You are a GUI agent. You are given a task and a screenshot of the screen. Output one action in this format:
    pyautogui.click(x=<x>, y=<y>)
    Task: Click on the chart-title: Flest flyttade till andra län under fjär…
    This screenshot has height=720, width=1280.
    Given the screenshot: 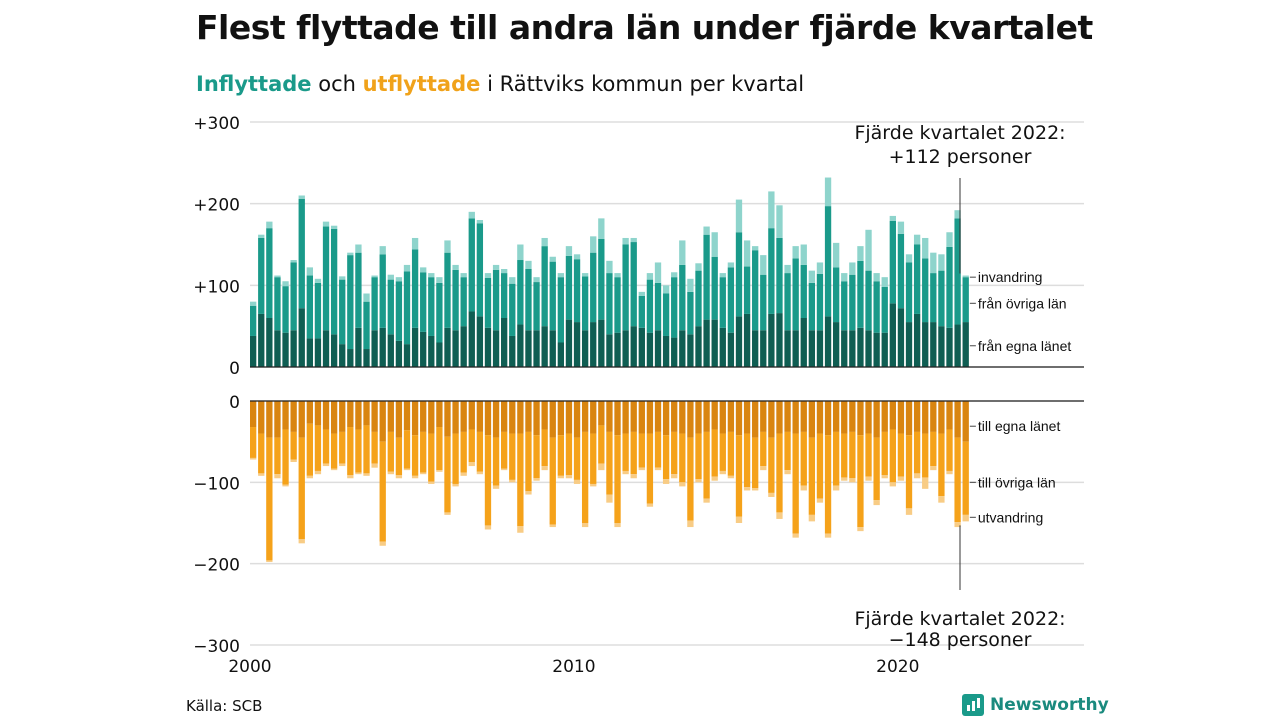 What is the action you would take?
    pyautogui.click(x=644, y=27)
    